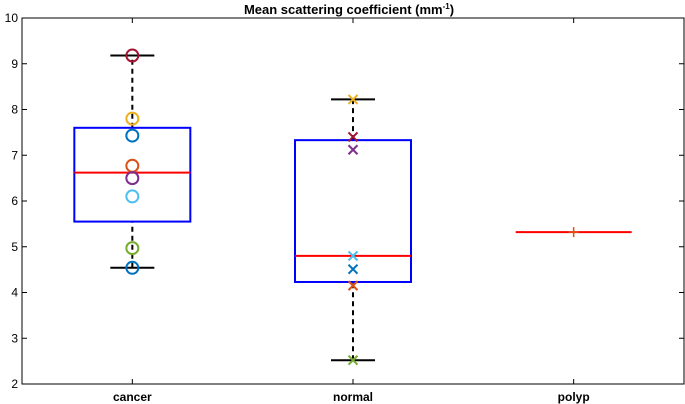 This screenshot has width=685, height=404. What do you see at coordinates (132, 397) in the screenshot?
I see `category-label: cancer` at bounding box center [132, 397].